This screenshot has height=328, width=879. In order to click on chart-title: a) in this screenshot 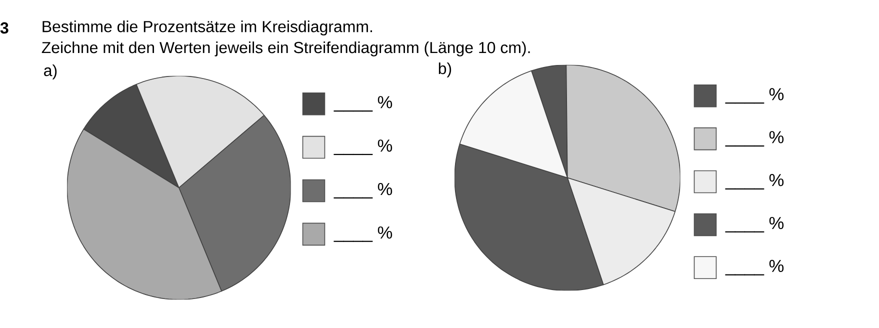, I will do `click(50, 72)`.